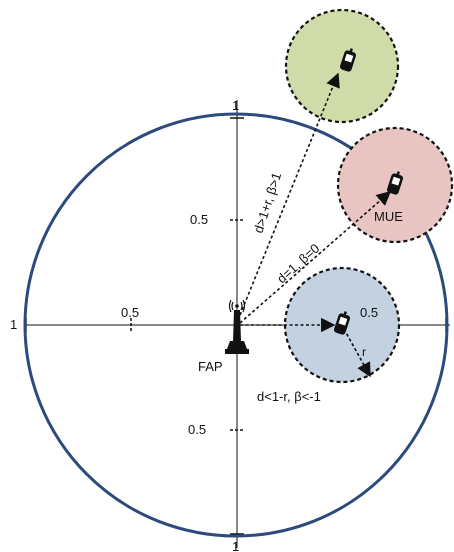 The image size is (454, 552). What do you see at coordinates (388, 216) in the screenshot?
I see `mue-label: MUE` at bounding box center [388, 216].